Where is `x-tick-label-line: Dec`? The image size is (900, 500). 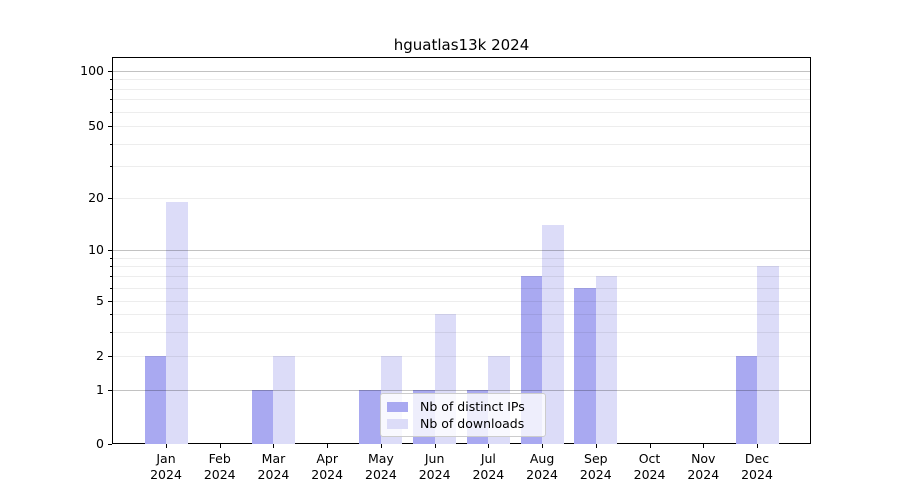 x-tick-label-line: Dec is located at coordinates (757, 458).